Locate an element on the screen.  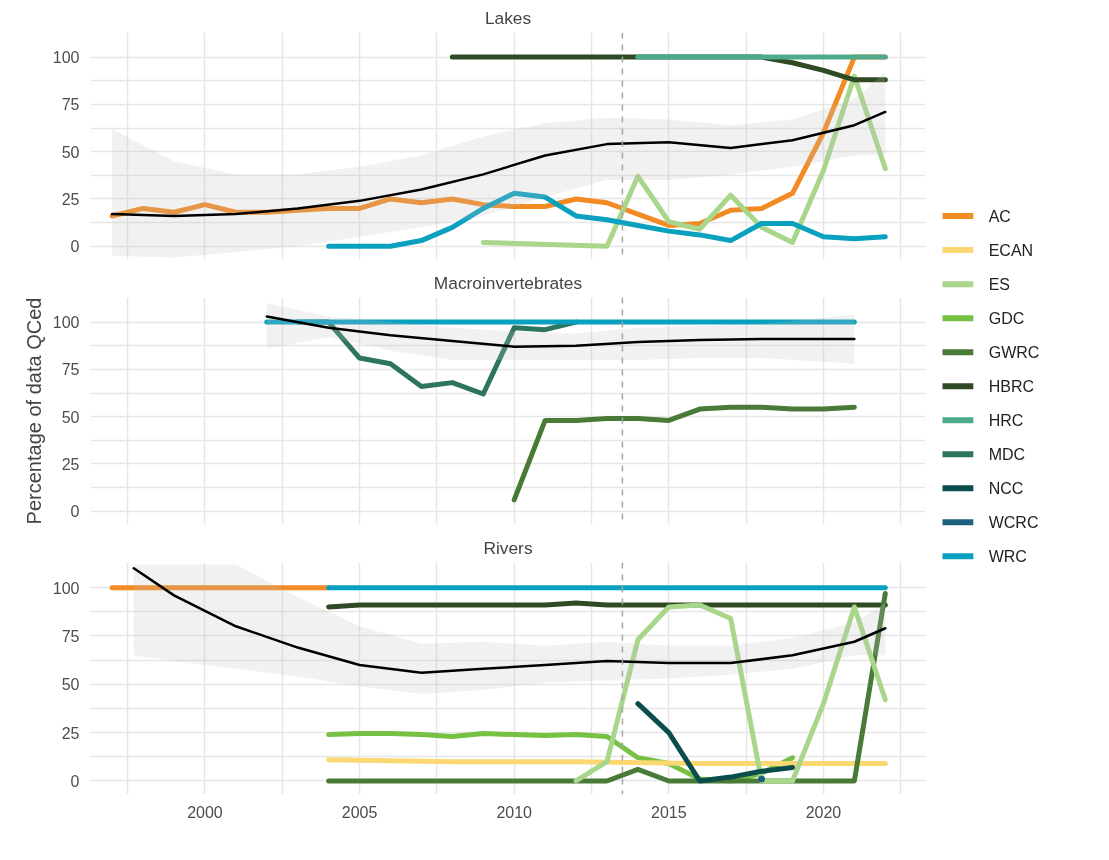
legend-label: ECAN is located at coordinates (1011, 250).